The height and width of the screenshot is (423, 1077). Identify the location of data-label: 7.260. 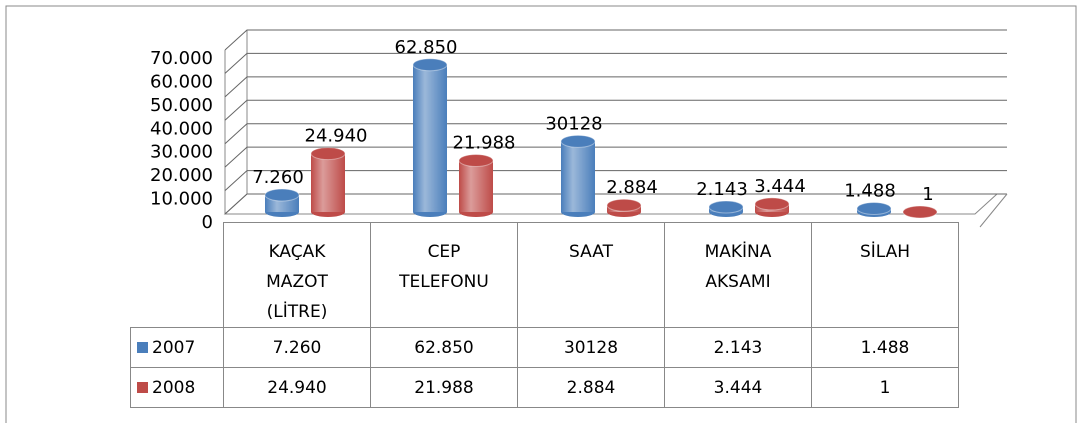
(278, 177).